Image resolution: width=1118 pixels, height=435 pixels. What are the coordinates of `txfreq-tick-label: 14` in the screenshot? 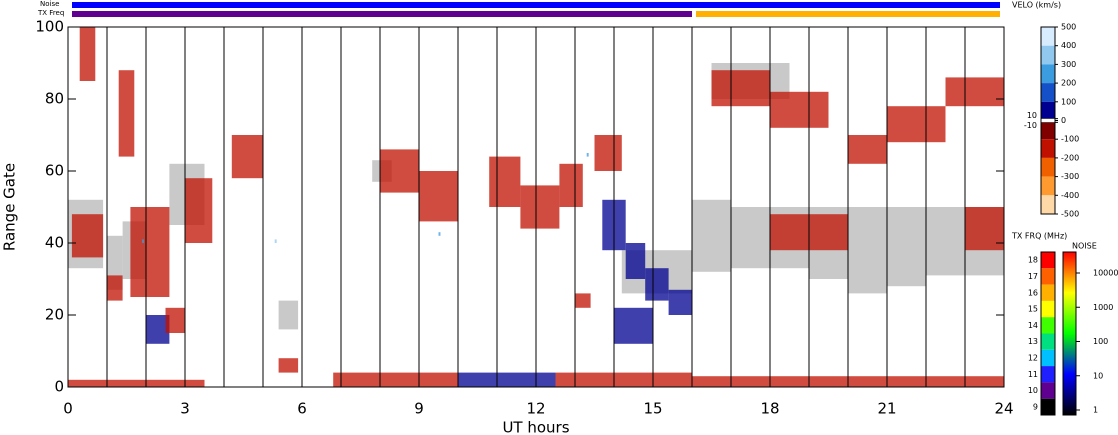 It's located at (1033, 325).